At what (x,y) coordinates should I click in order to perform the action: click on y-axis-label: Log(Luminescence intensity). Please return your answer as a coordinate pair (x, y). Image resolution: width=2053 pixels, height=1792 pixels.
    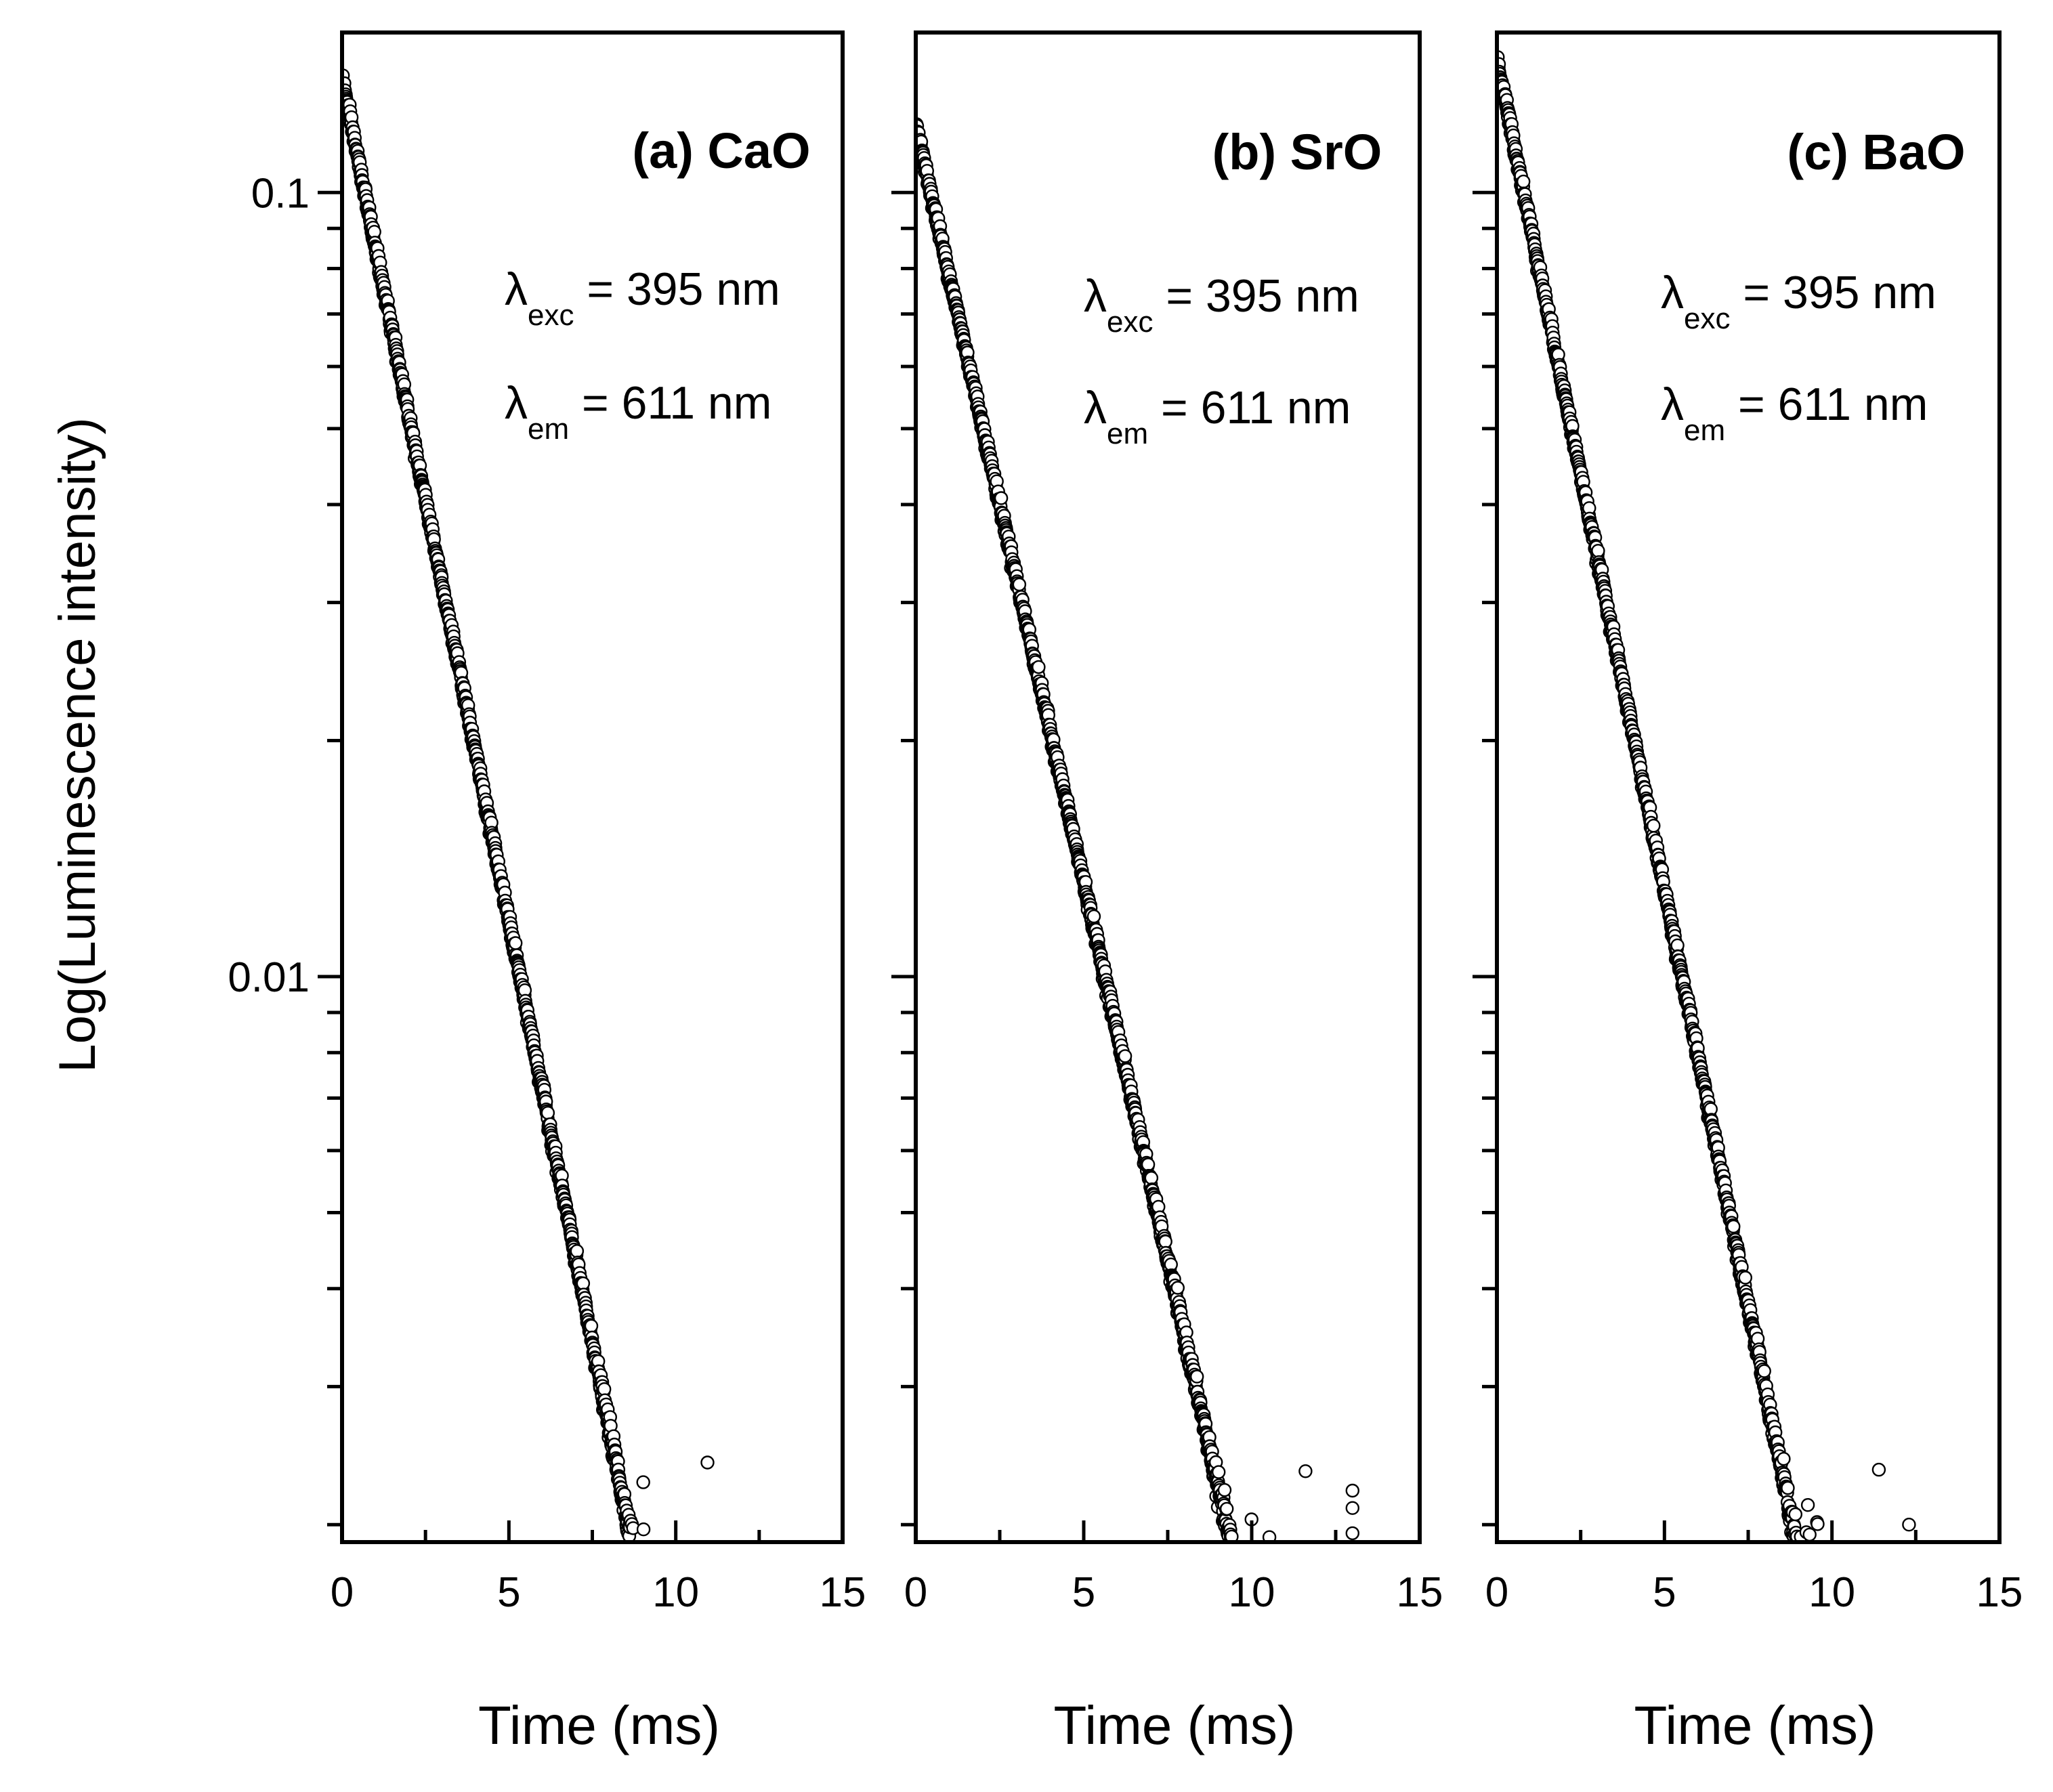
    Looking at the image, I should click on (77, 744).